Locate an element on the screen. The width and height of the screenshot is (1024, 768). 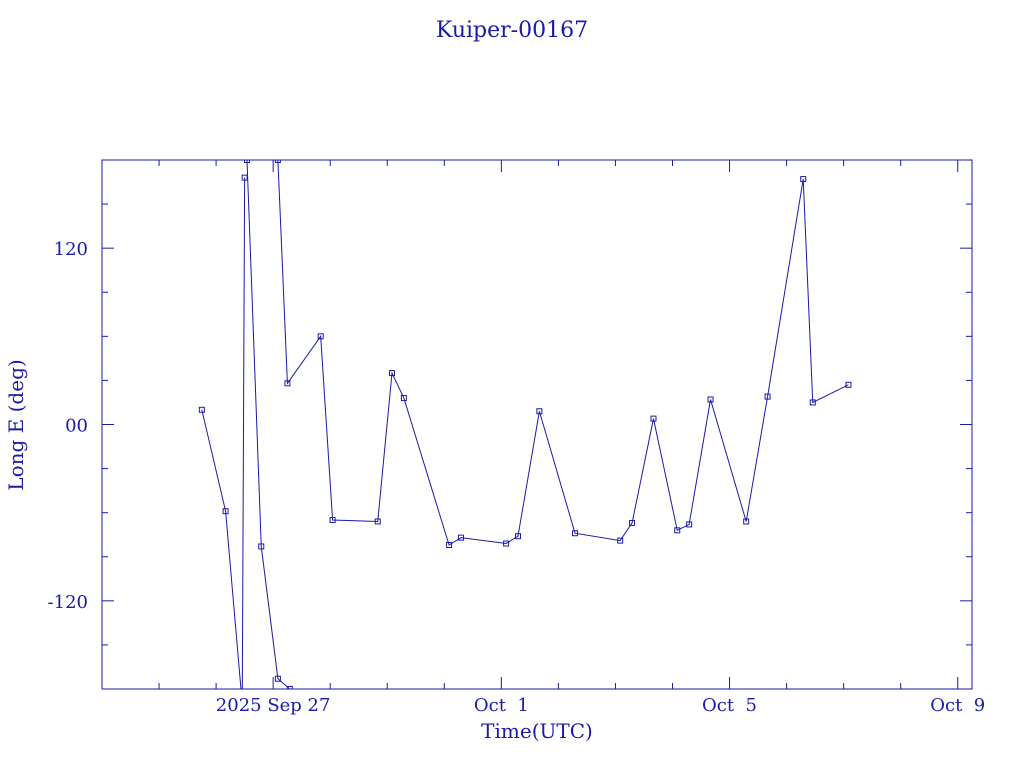
chart-title: Kuiper-00167 is located at coordinates (512, 30).